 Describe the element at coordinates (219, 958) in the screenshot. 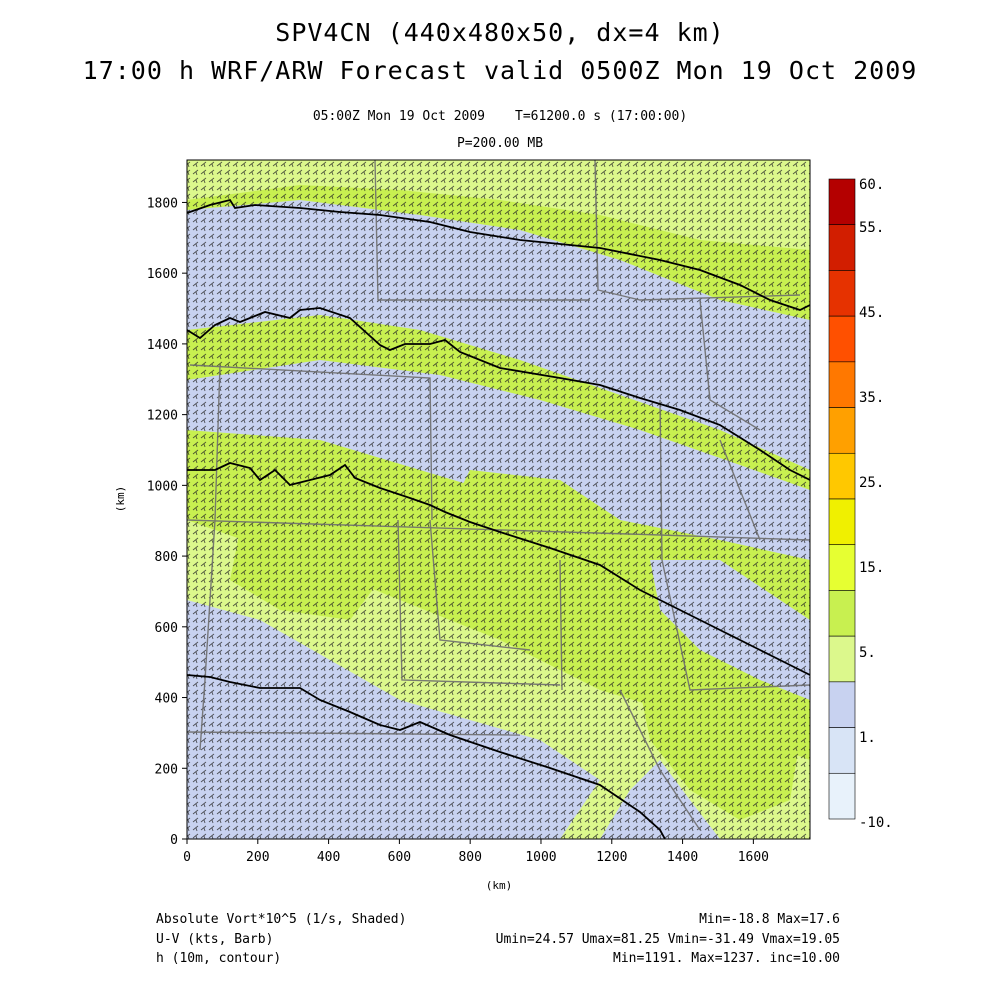

I see `footer-field3-name: h (10m, contour)` at that location.